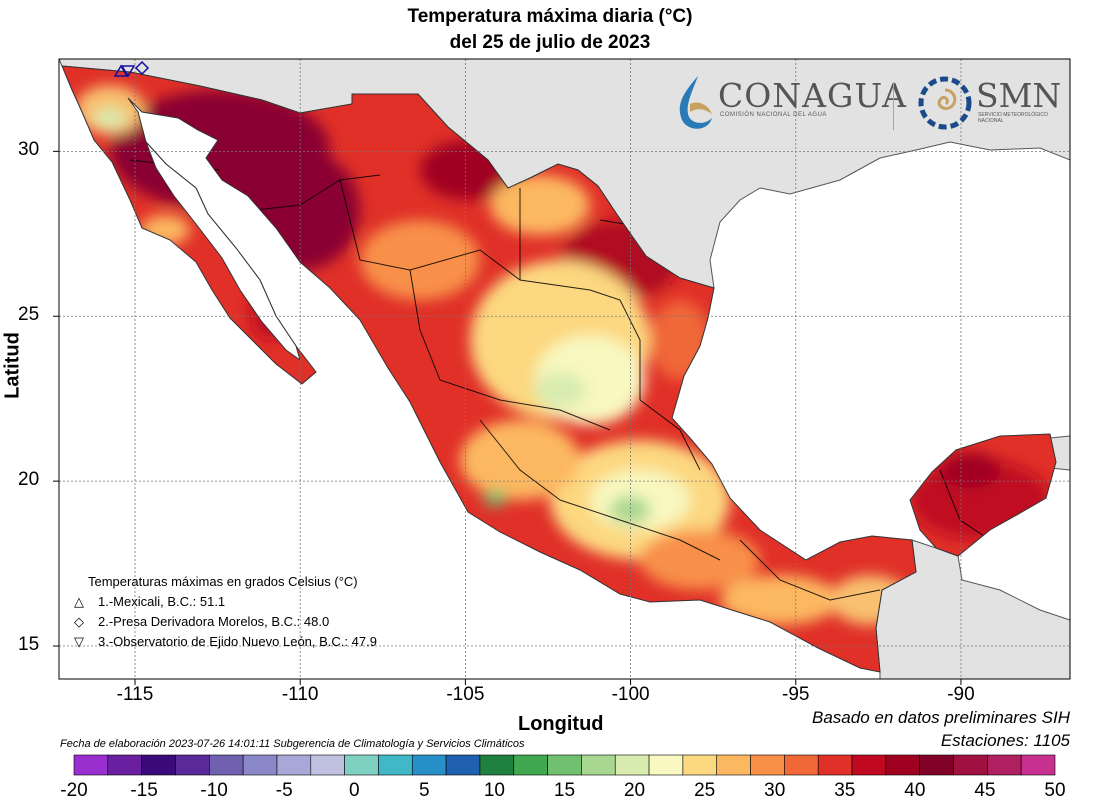  I want to click on x-tick-label: -100, so click(630, 694).